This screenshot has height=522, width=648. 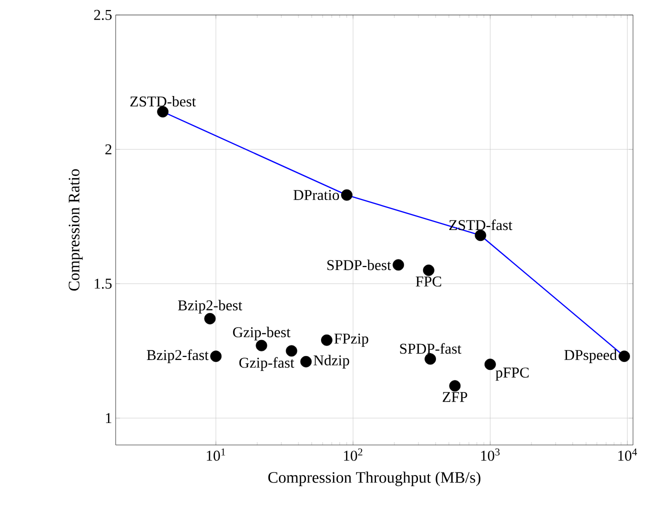 What do you see at coordinates (512, 374) in the screenshot?
I see `annotation: pFPC` at bounding box center [512, 374].